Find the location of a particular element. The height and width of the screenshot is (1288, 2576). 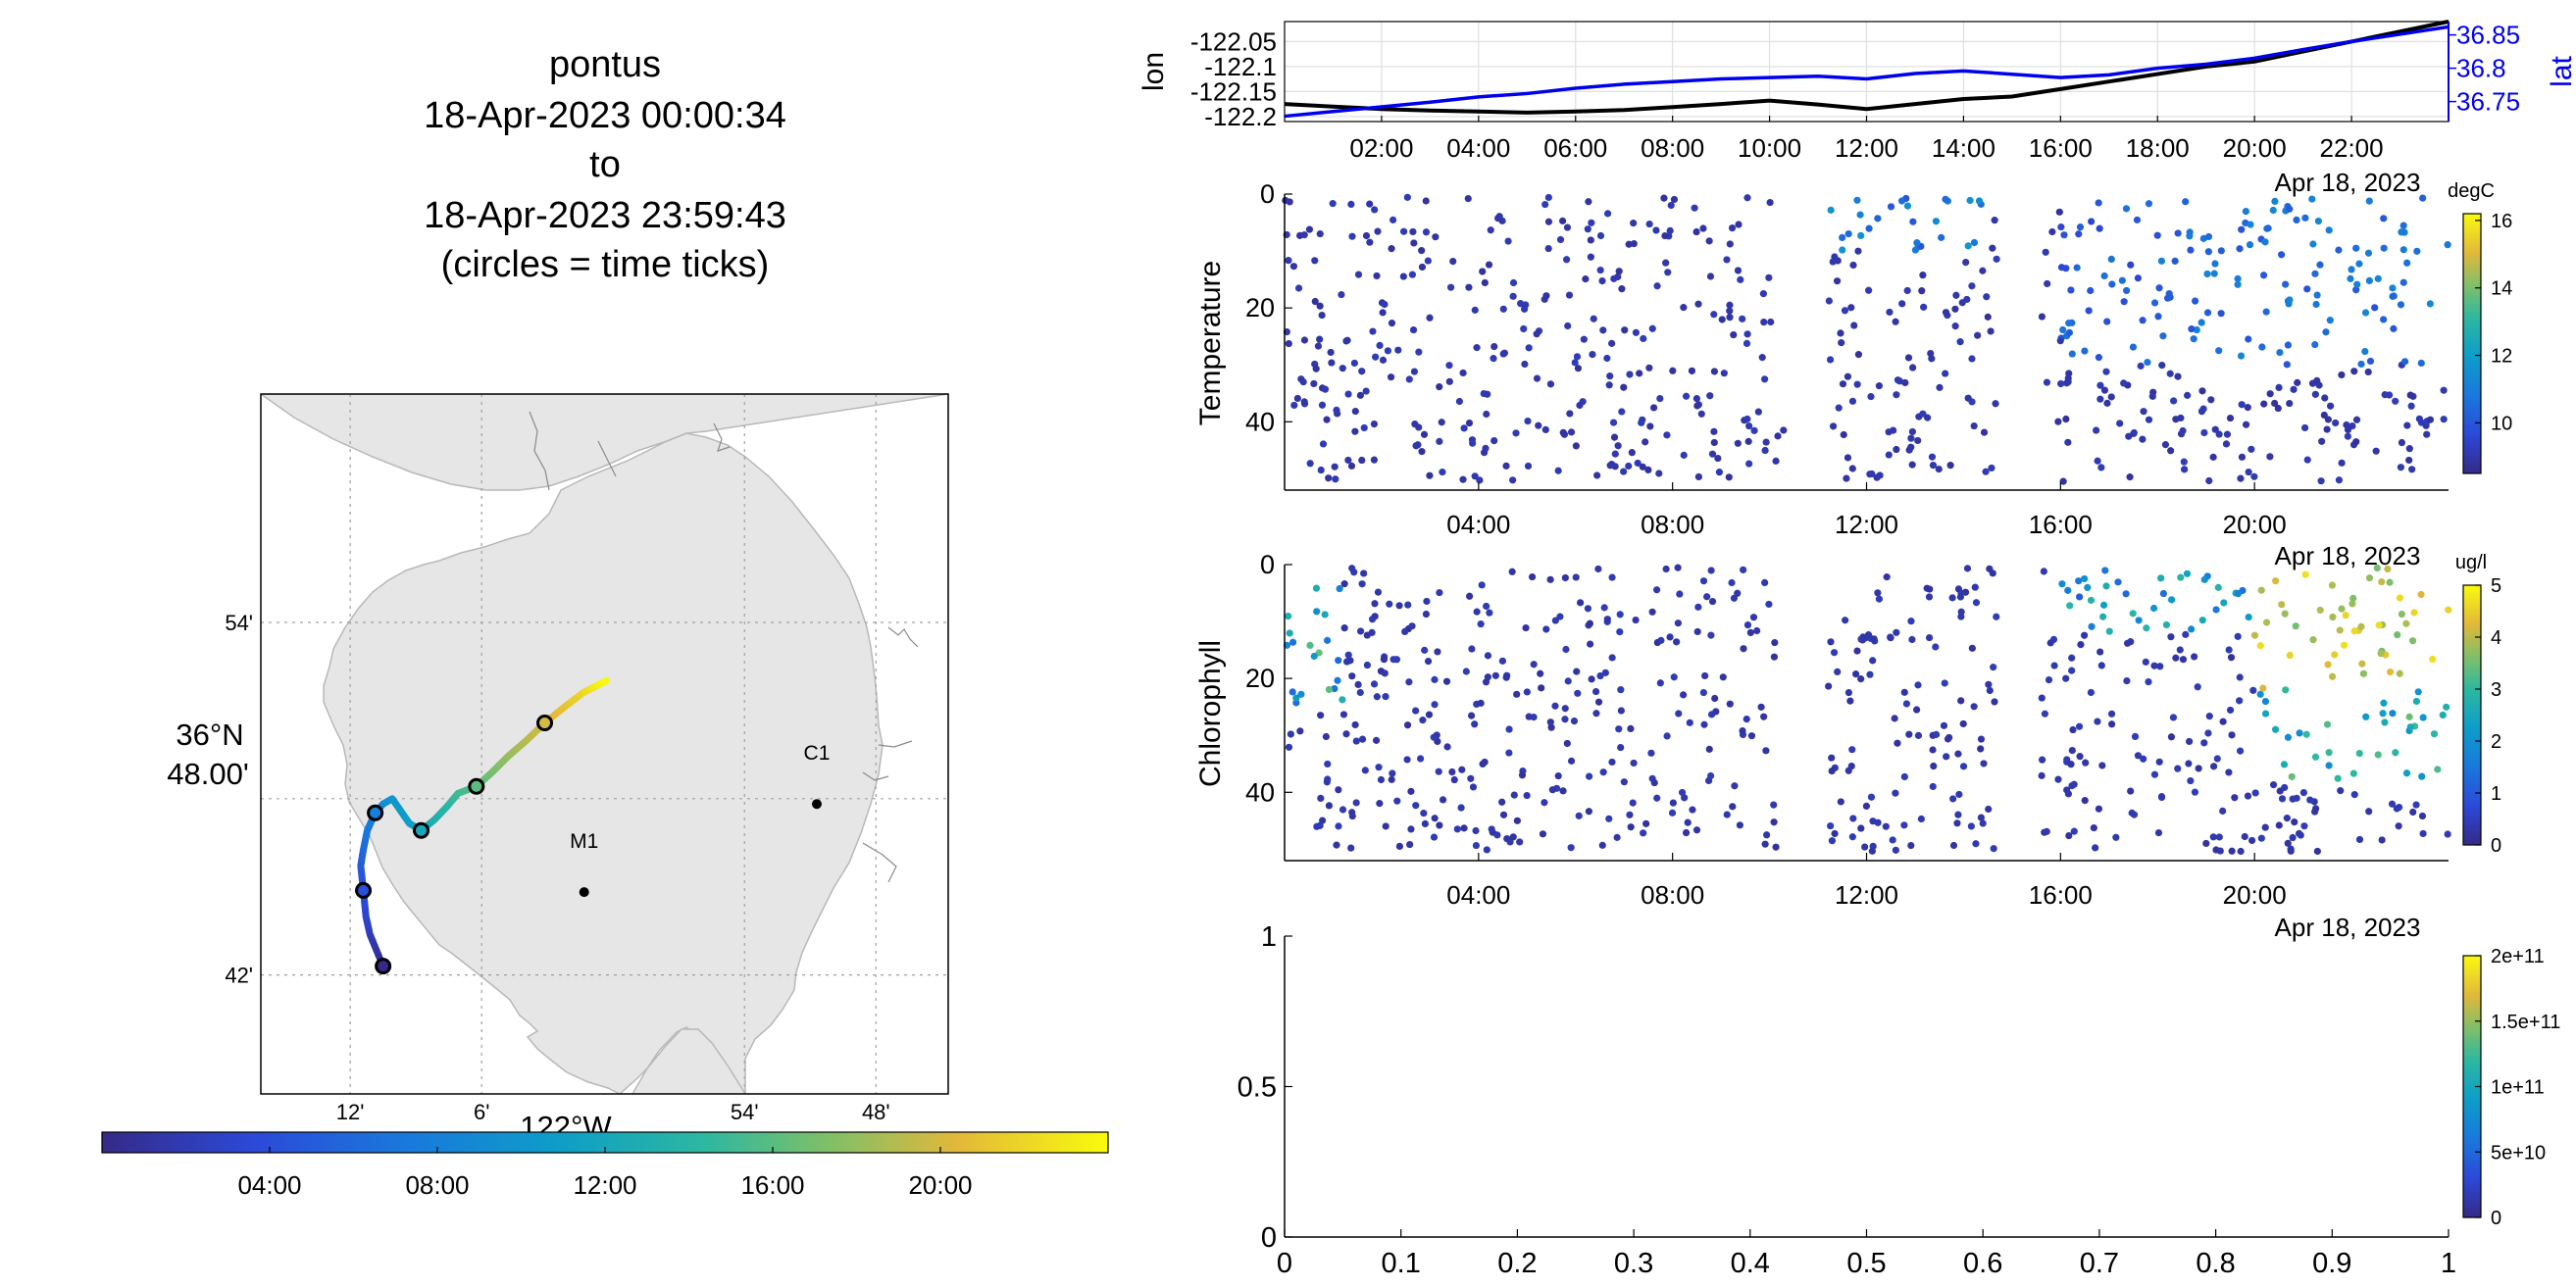

map-colorbar-tick-label: 20:00 is located at coordinates (940, 1185).